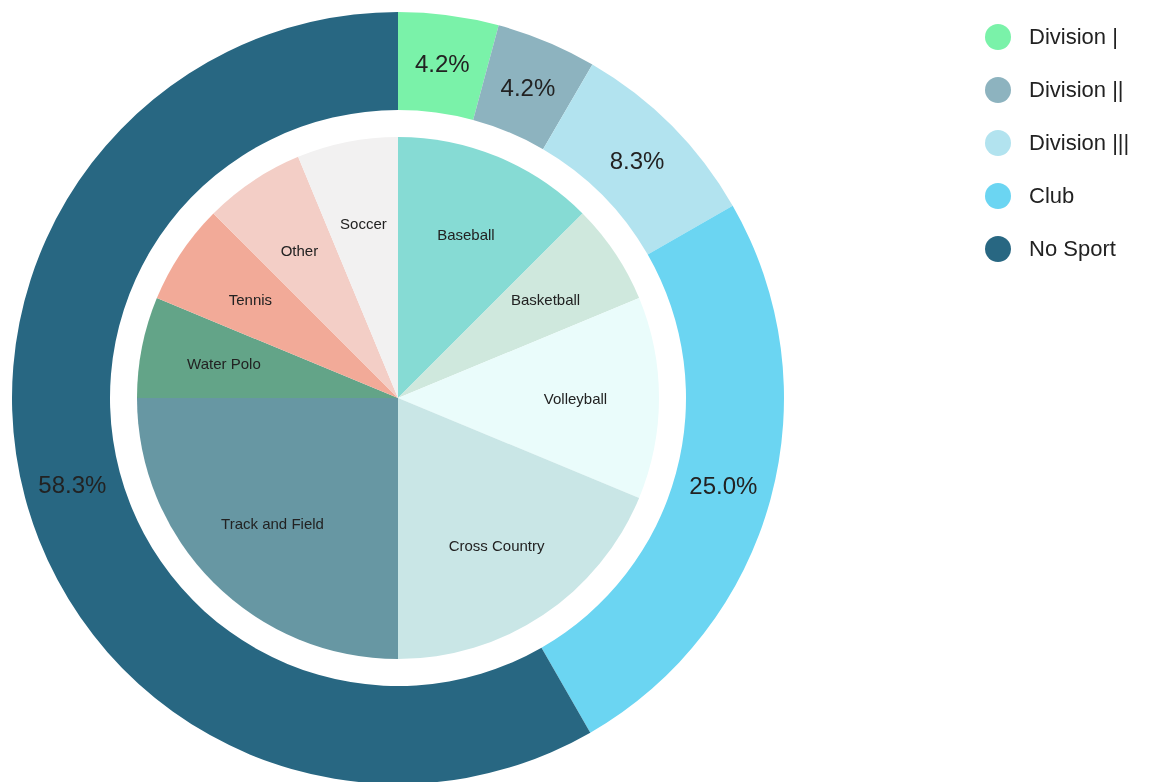 The image size is (1156, 782). I want to click on slice-label: Basketball, so click(545, 299).